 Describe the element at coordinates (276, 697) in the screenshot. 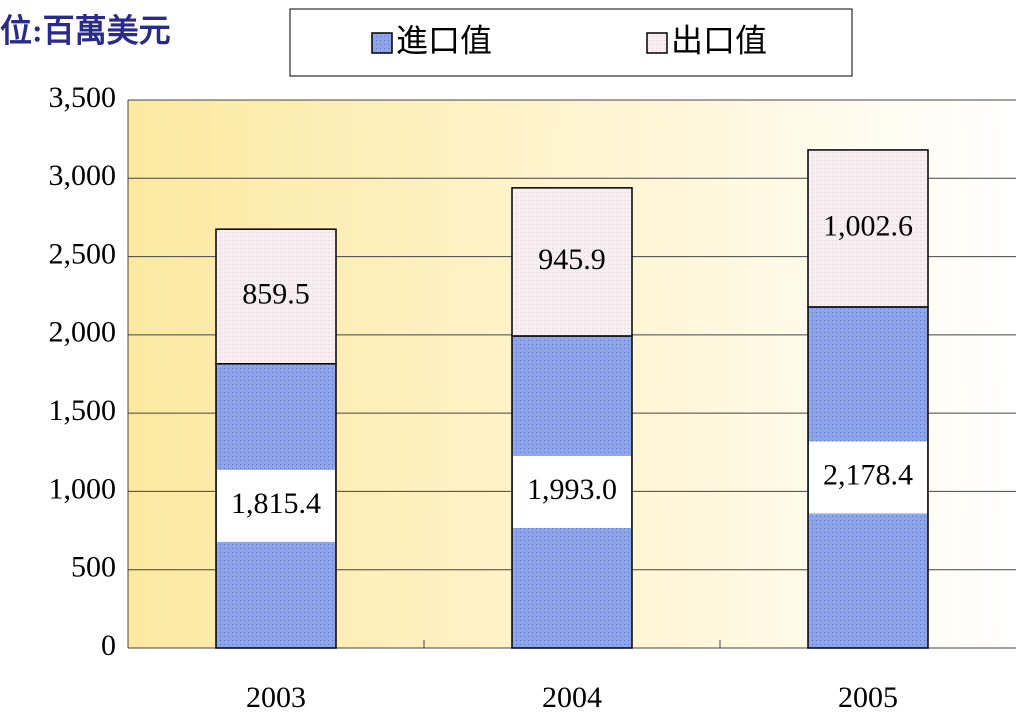

I see `x-tick-label: 2003` at that location.